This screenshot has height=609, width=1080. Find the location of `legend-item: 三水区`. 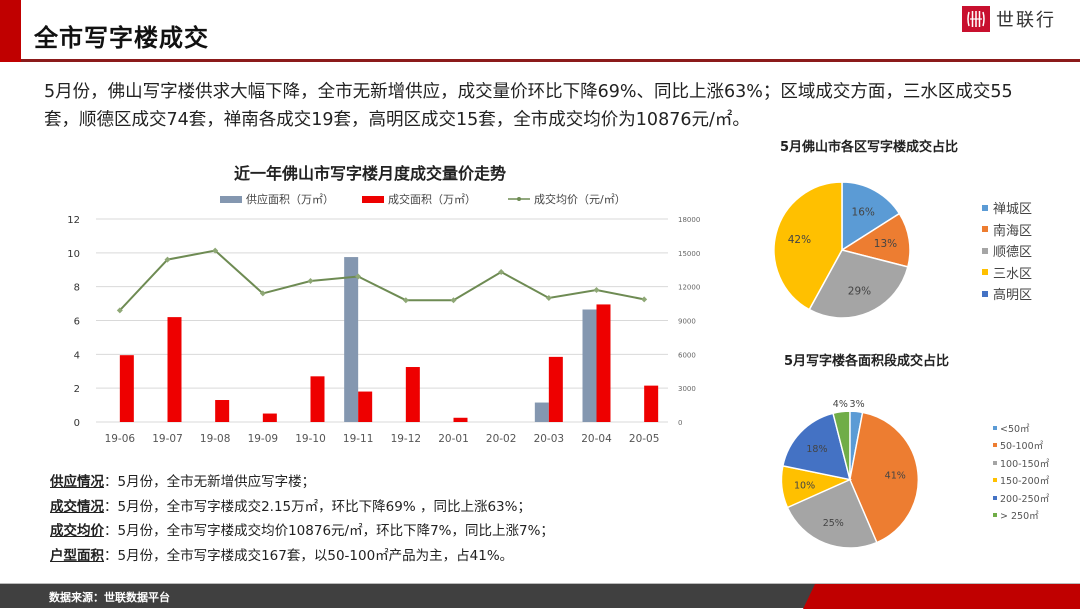

legend-item: 三水区 is located at coordinates (1007, 273).